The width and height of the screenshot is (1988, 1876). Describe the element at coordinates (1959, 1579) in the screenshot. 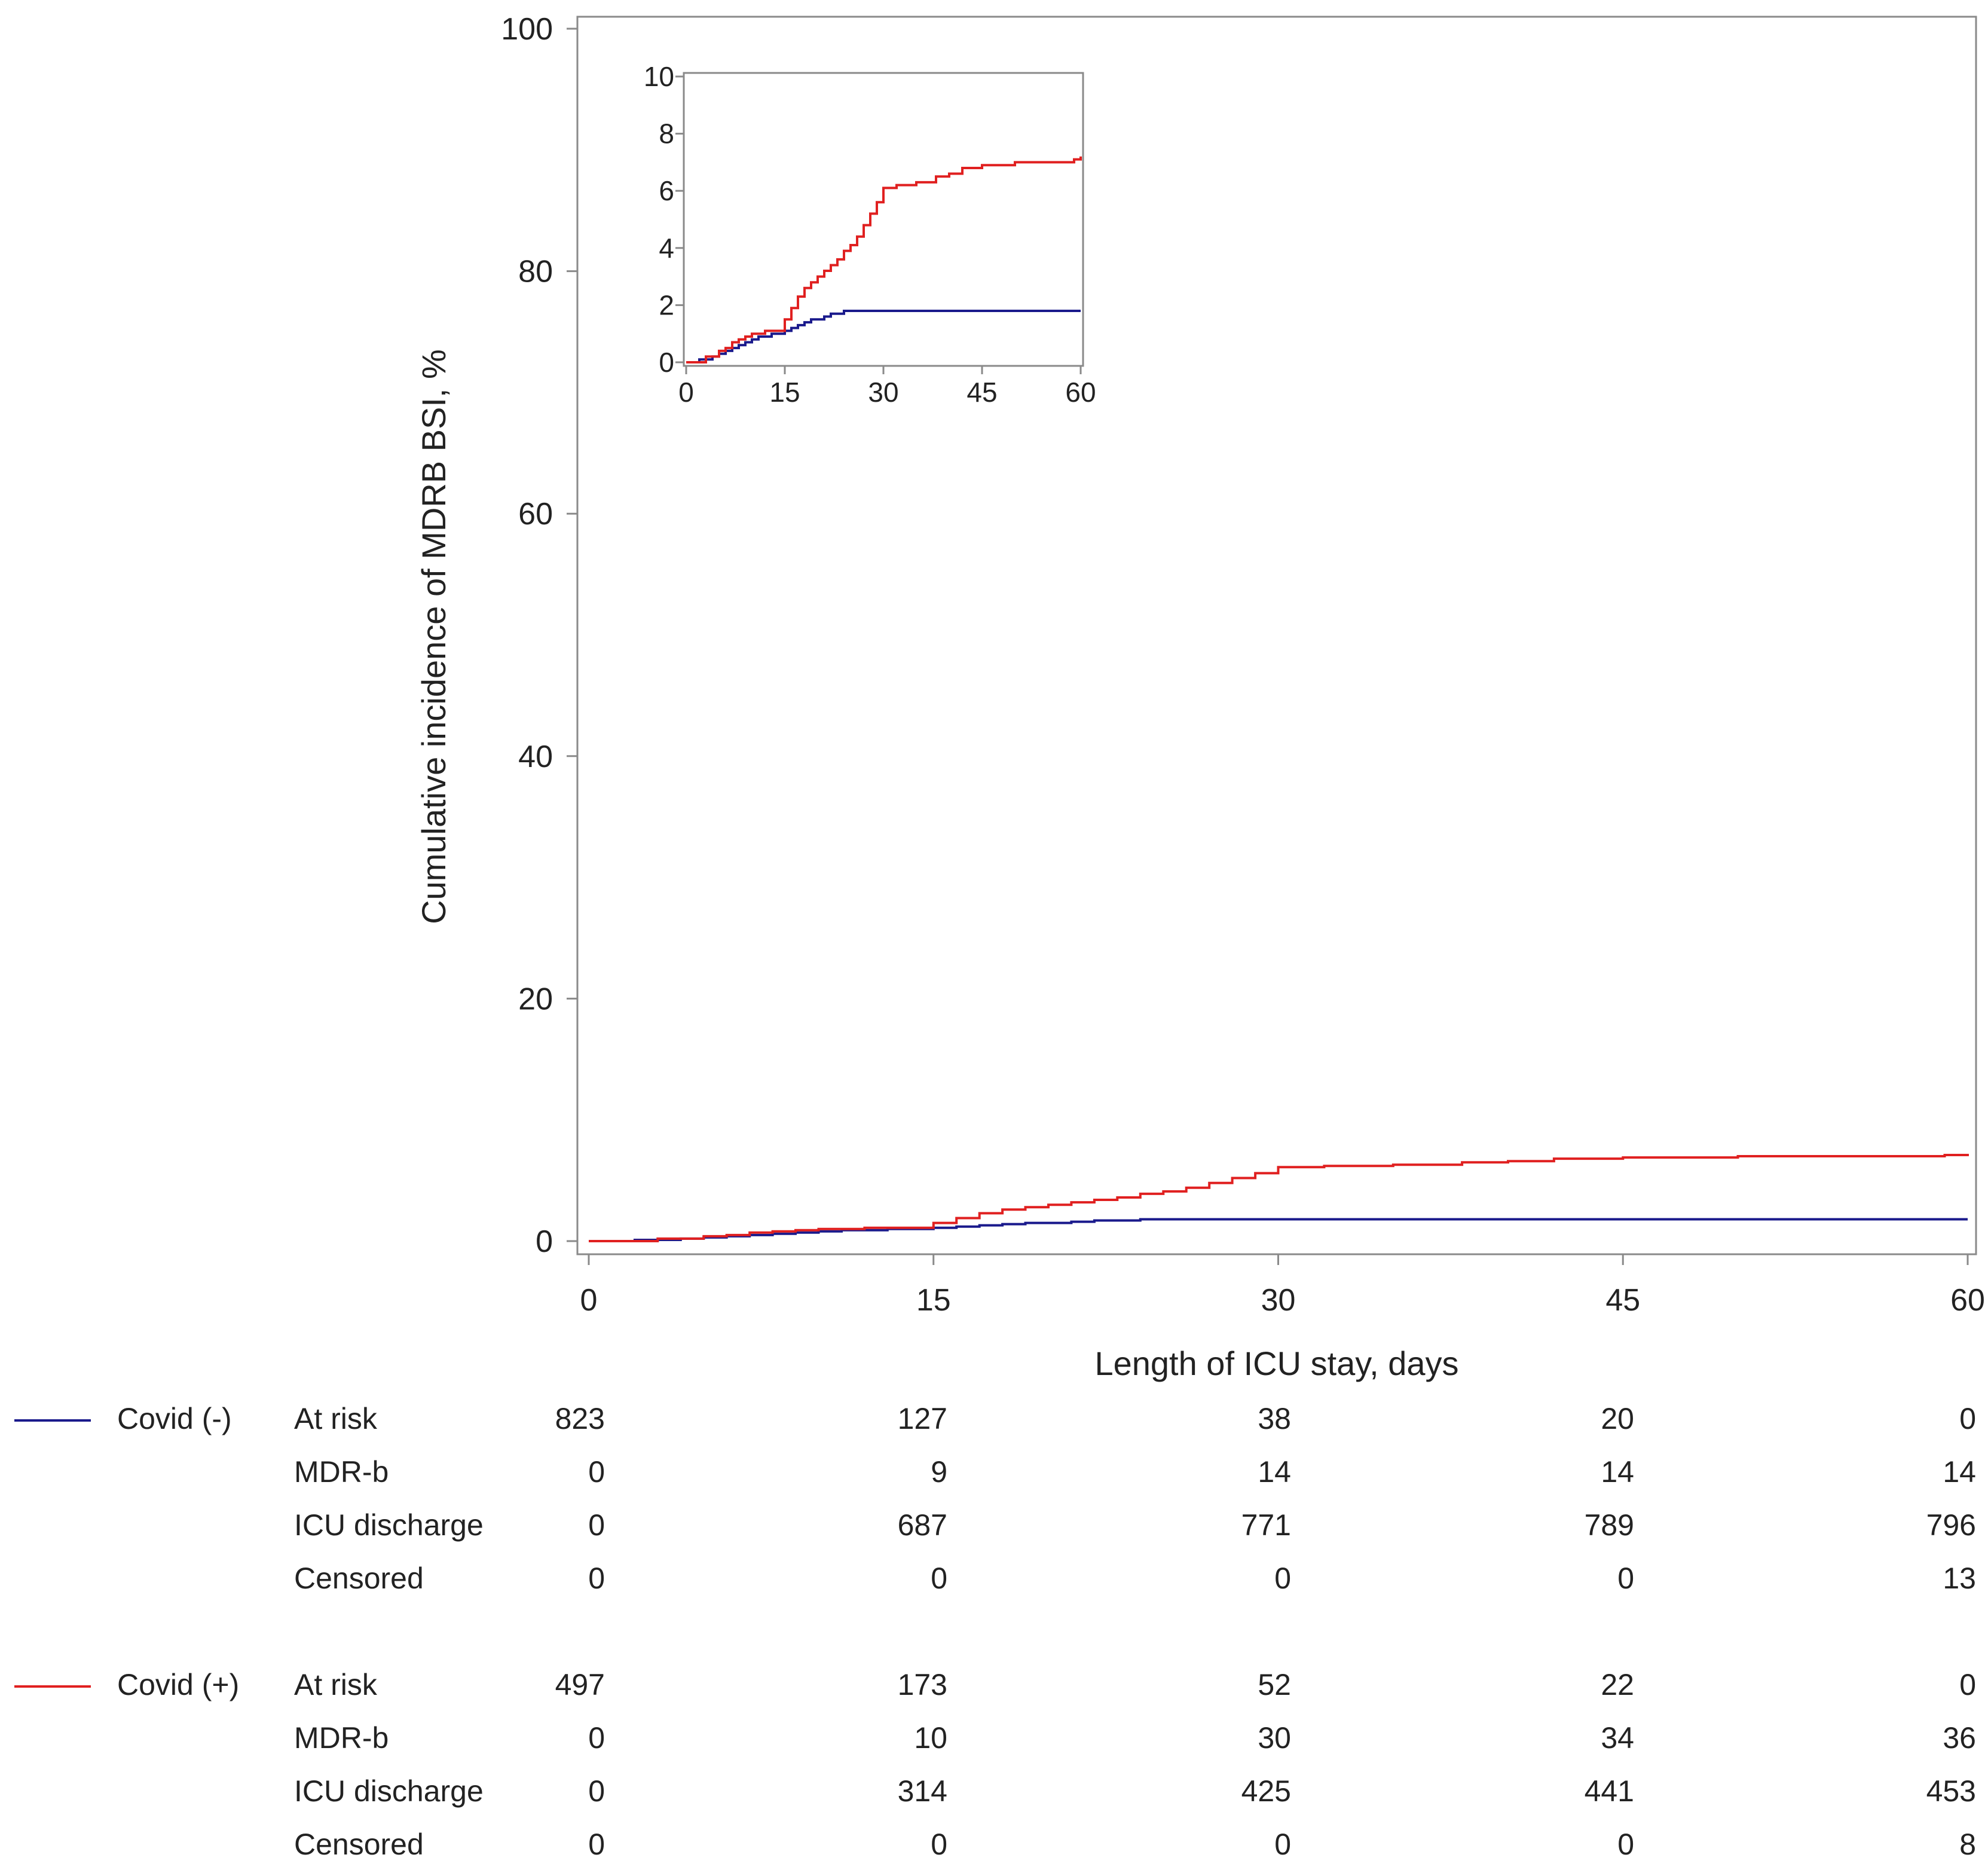

I see `risk-cell-value: 13` at that location.